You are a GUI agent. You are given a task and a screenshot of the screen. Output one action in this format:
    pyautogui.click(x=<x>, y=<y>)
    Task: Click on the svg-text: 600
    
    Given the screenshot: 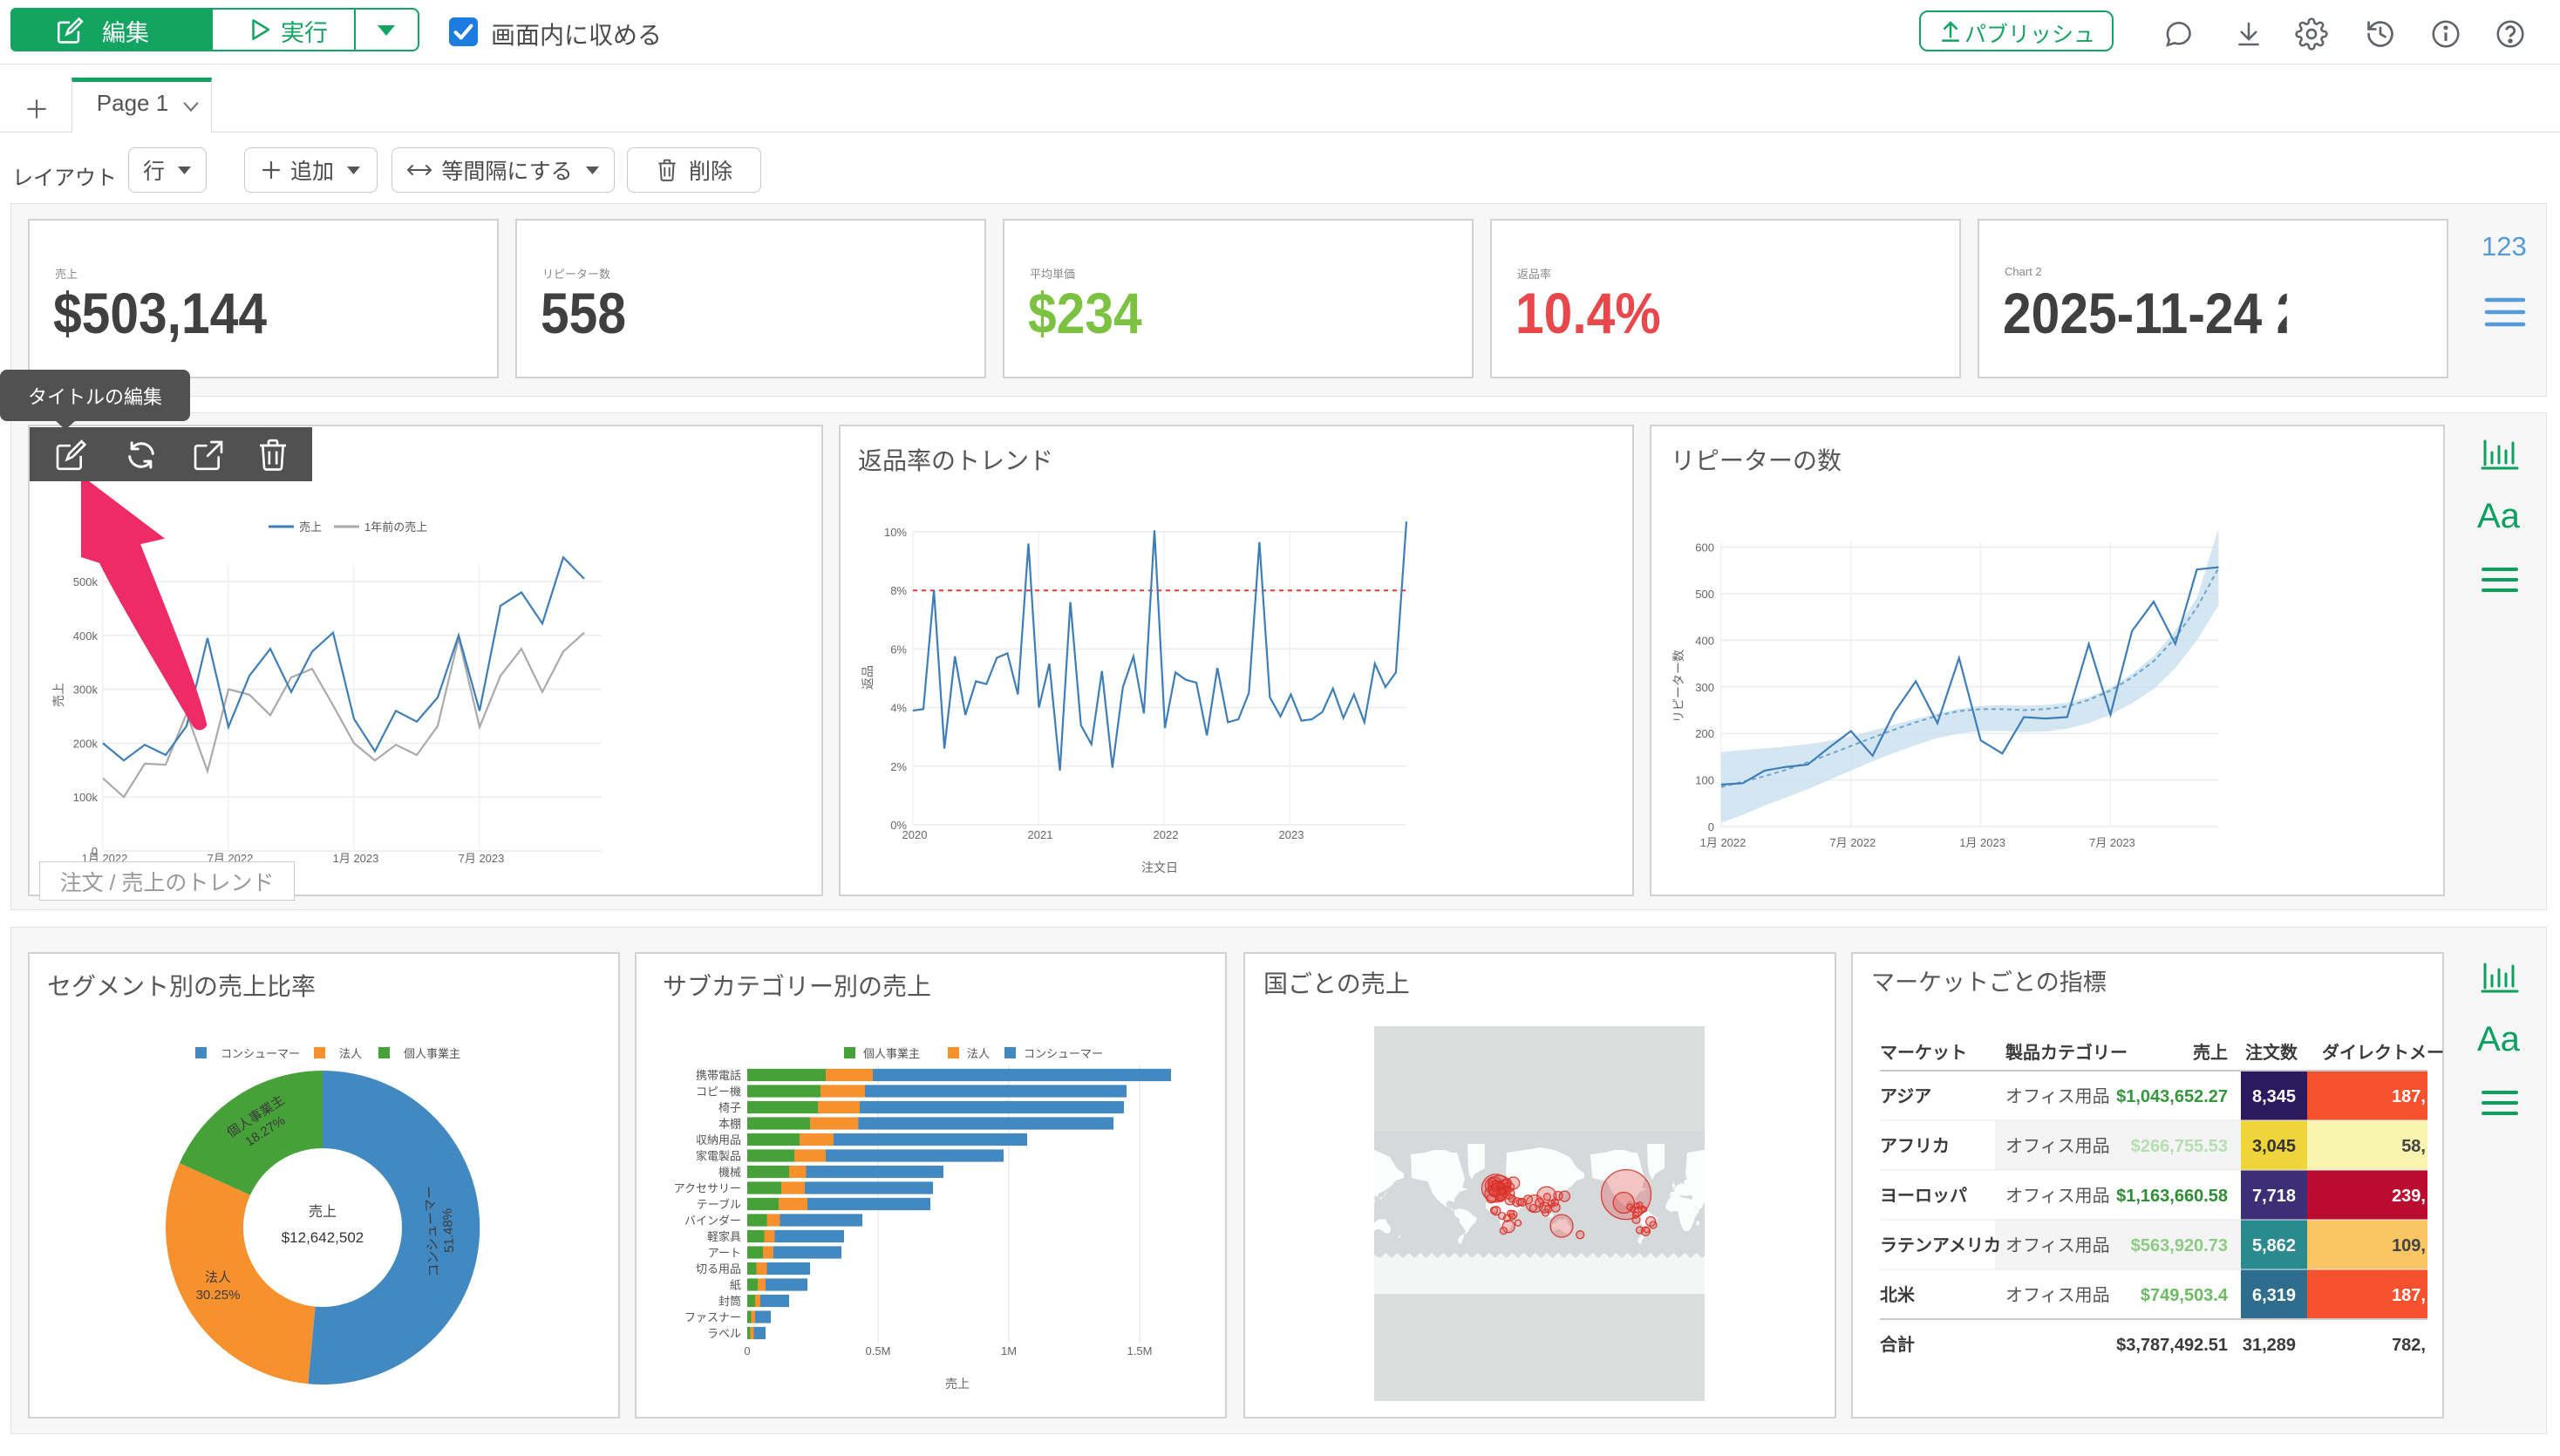 What is the action you would take?
    pyautogui.click(x=1704, y=548)
    